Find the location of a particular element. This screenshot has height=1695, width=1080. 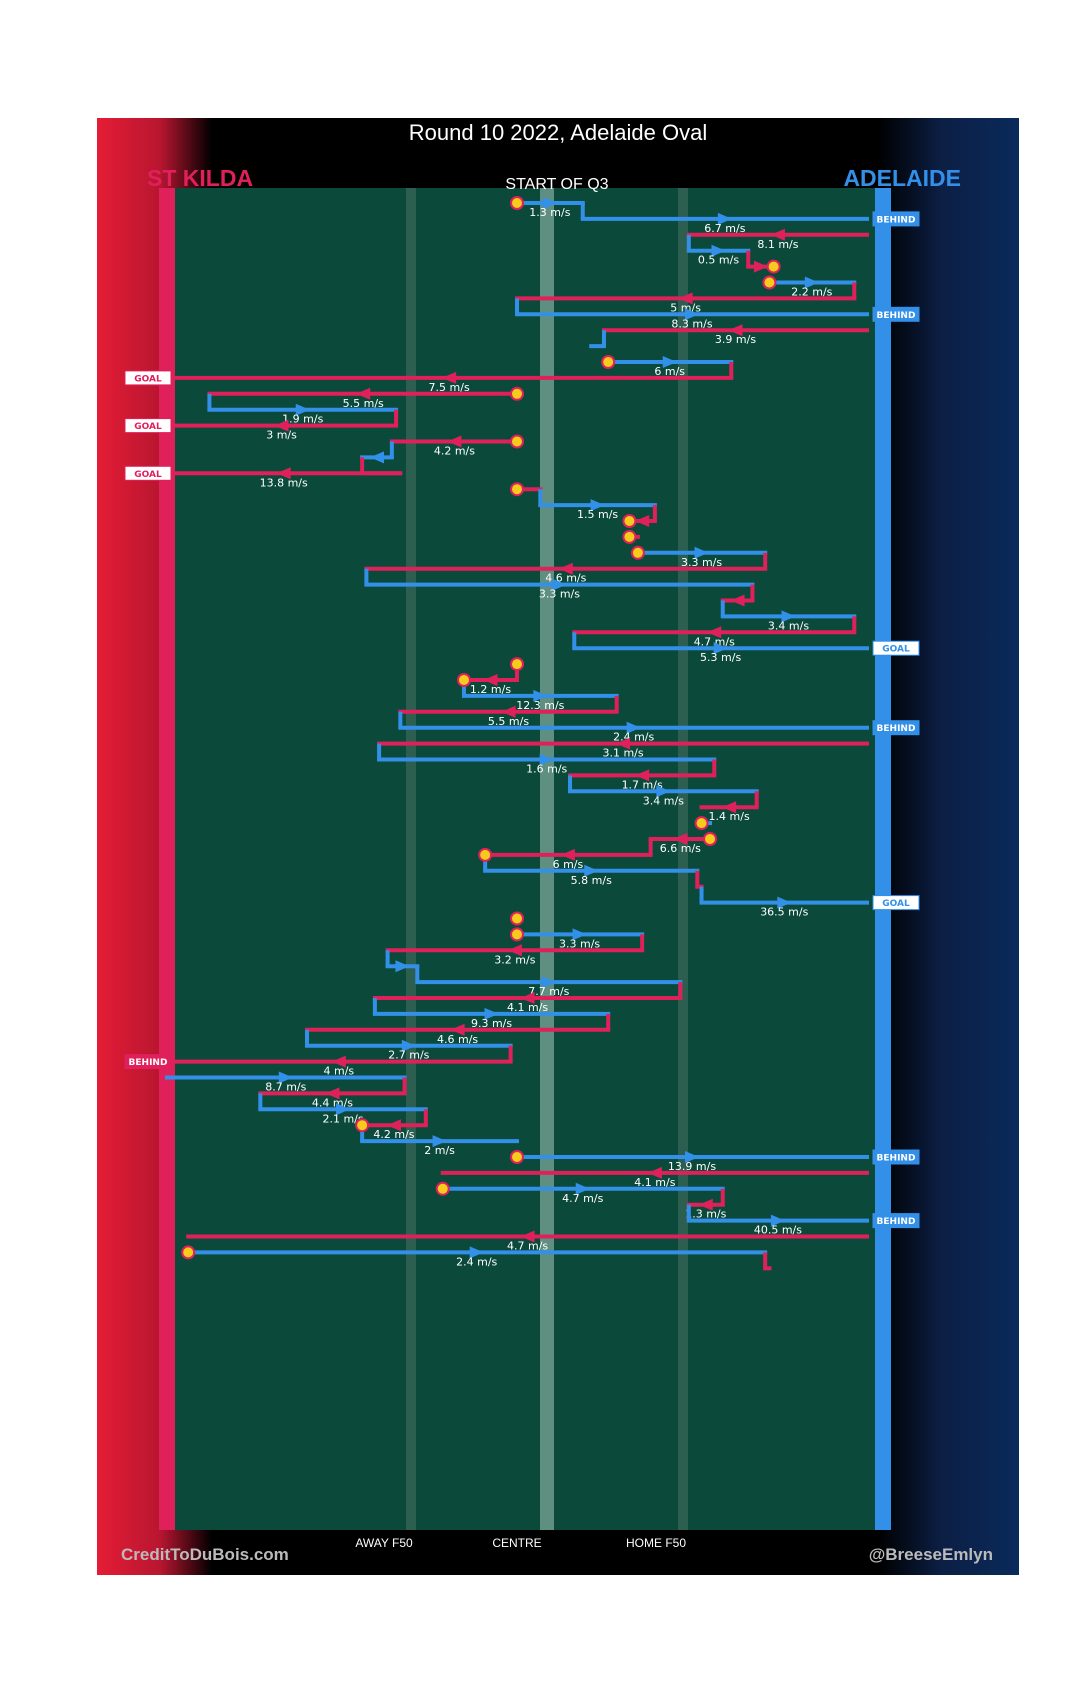

speed-label: 1.3 m/s is located at coordinates (549, 212).